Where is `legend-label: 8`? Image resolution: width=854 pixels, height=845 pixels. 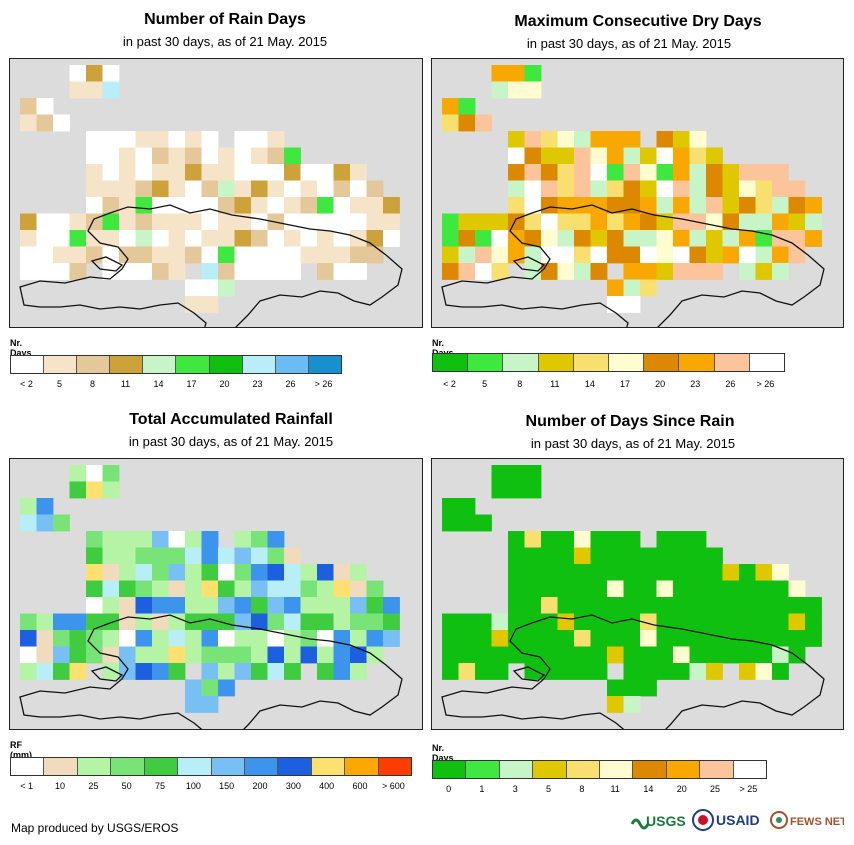 legend-label: 8 is located at coordinates (582, 789).